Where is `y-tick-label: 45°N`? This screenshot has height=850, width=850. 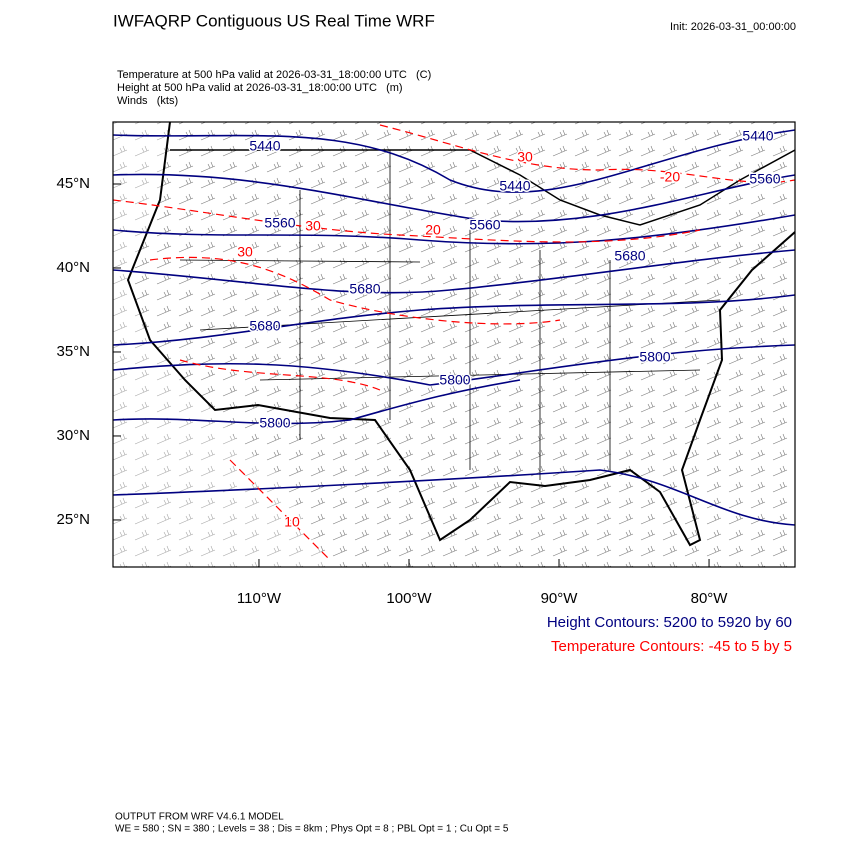
y-tick-label: 45°N is located at coordinates (73, 183).